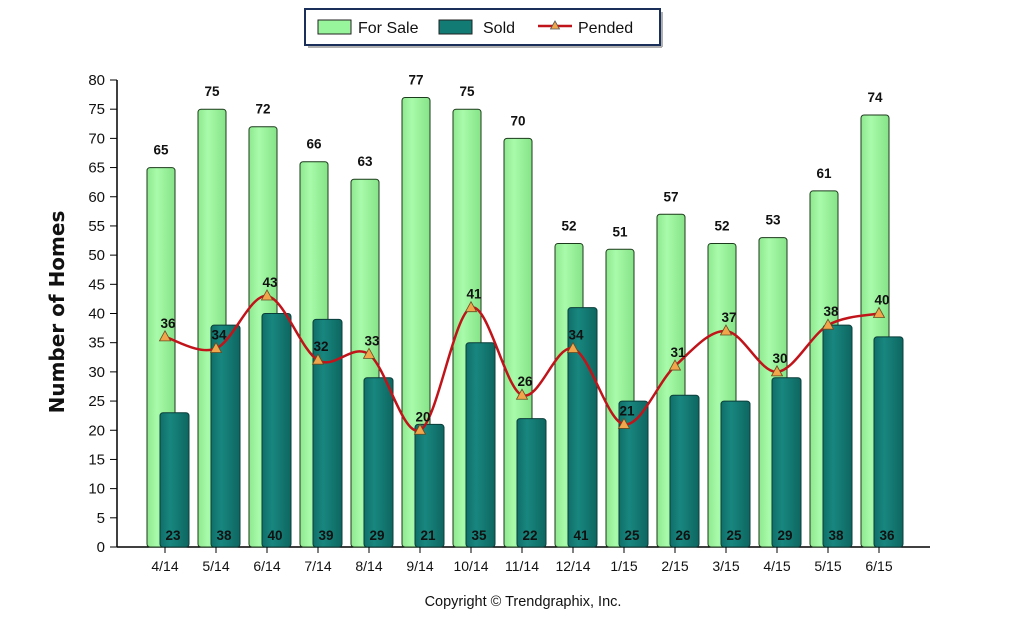 The height and width of the screenshot is (622, 1010). I want to click on y-tick-label: 55, so click(96, 226).